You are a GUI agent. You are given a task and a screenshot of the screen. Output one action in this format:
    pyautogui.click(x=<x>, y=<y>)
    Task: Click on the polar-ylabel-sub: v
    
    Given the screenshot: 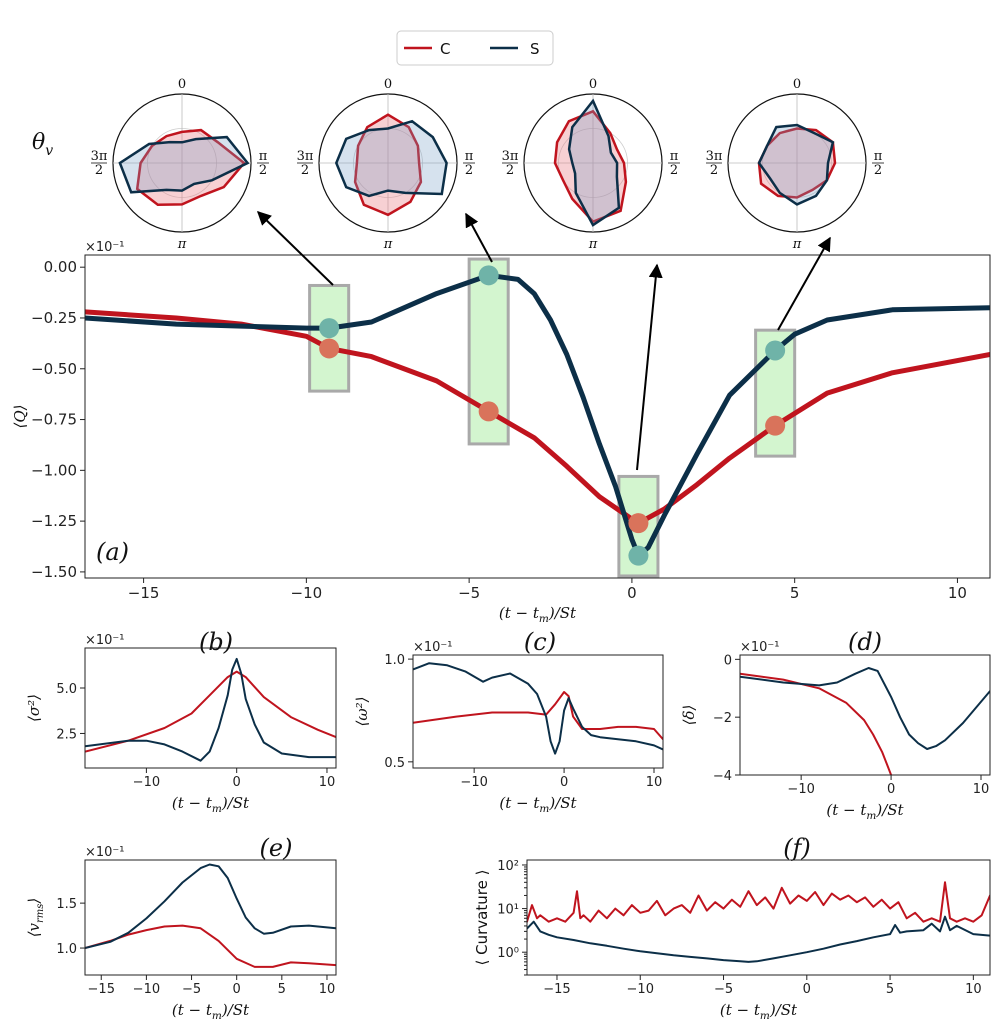 What is the action you would take?
    pyautogui.click(x=49, y=151)
    